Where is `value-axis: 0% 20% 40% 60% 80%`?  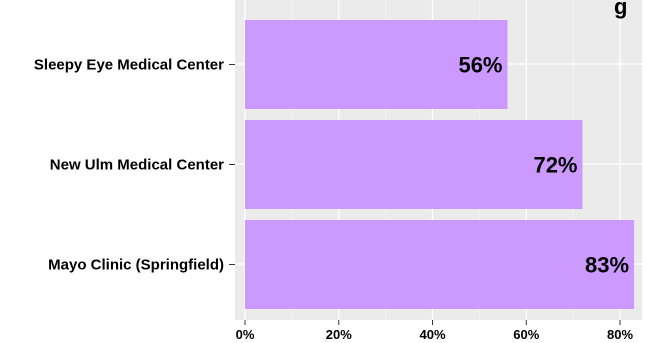
value-axis: 0% 20% 40% 60% 80% is located at coordinates (434, 331).